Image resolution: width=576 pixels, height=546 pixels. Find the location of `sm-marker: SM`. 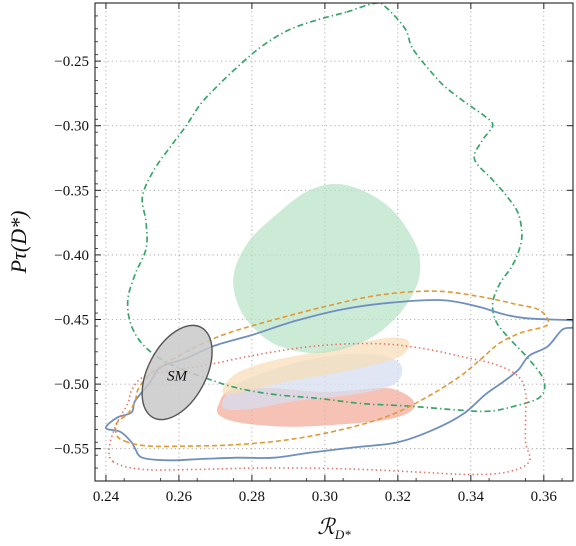

sm-marker: SM is located at coordinates (177, 372).